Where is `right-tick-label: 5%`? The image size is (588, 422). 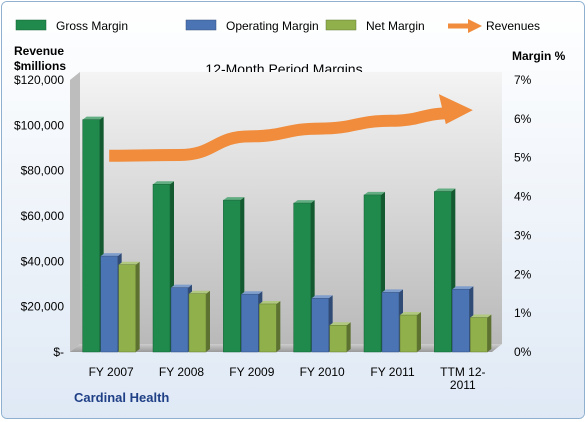 right-tick-label: 5% is located at coordinates (523, 158).